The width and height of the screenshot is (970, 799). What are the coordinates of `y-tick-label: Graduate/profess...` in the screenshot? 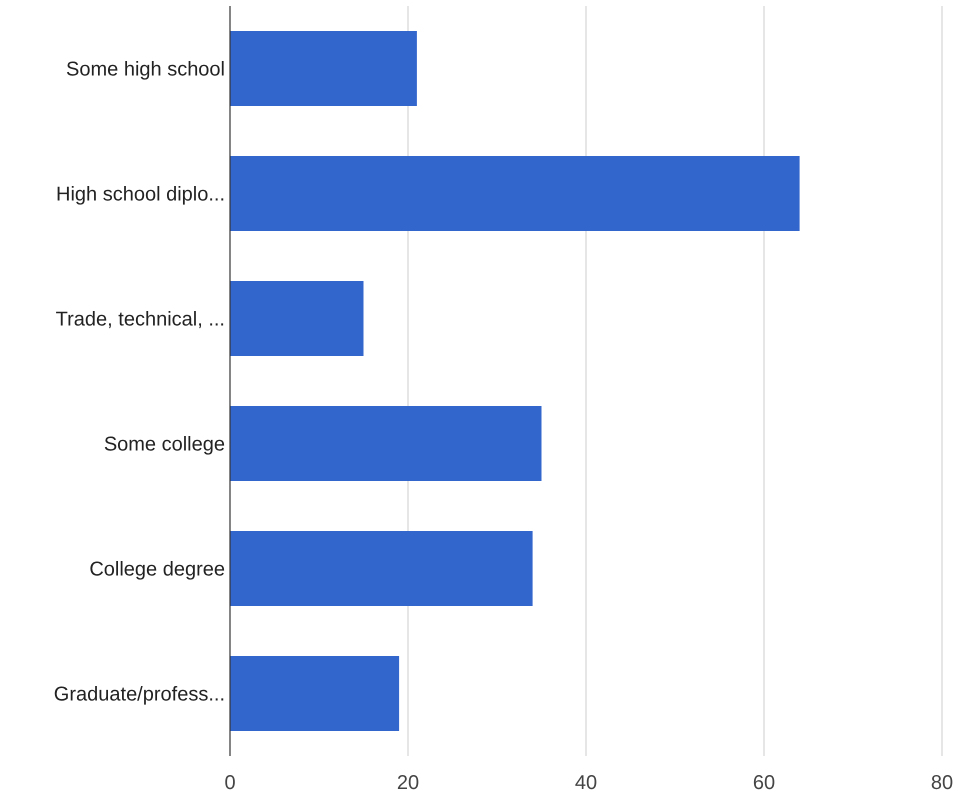 It's located at (139, 695).